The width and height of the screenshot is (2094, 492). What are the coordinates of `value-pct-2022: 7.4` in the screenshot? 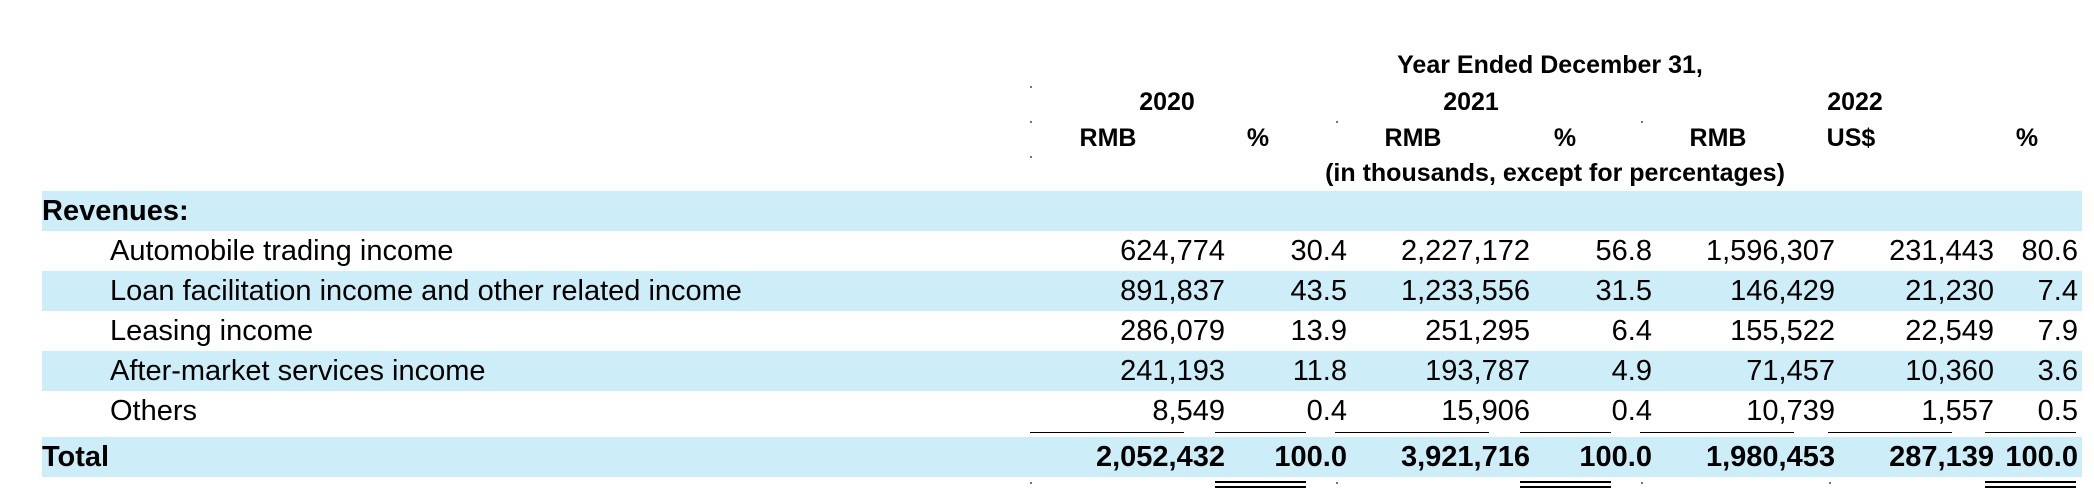 It's located at (2057, 291).